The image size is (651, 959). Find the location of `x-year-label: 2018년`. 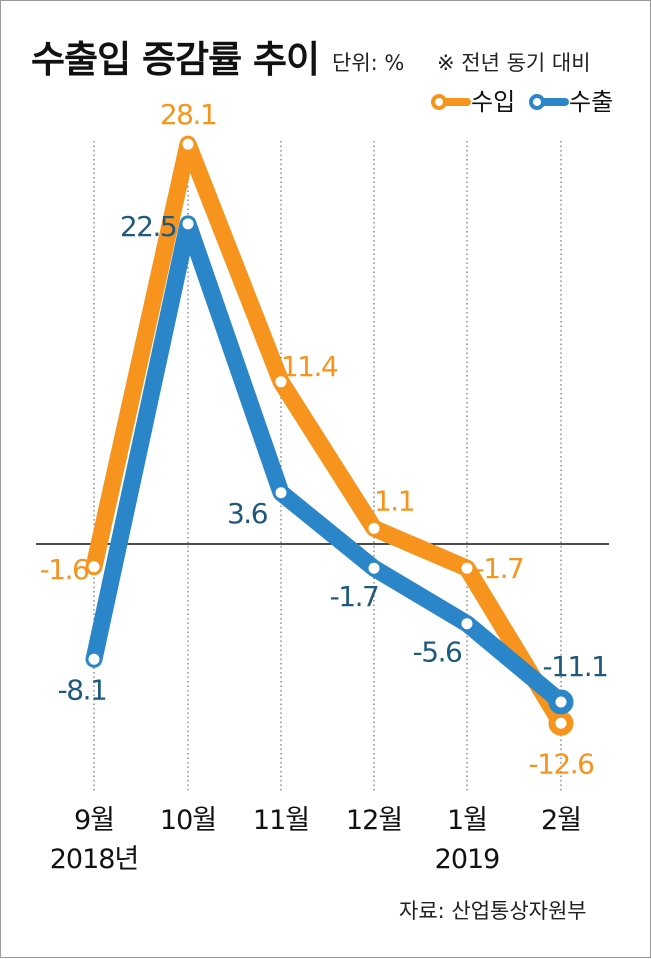

x-year-label: 2018년 is located at coordinates (94, 859).